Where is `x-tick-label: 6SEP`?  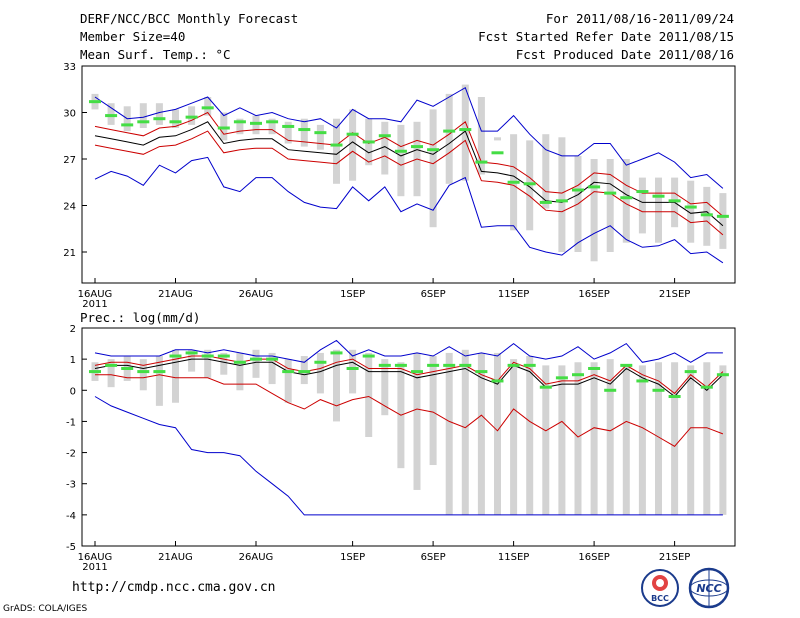 x-tick-label: 6SEP is located at coordinates (433, 557).